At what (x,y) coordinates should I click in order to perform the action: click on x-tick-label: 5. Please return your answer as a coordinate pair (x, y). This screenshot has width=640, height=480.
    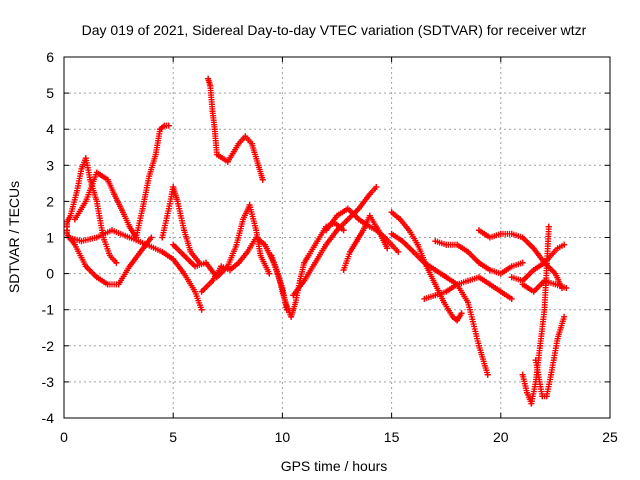
    Looking at the image, I should click on (173, 437).